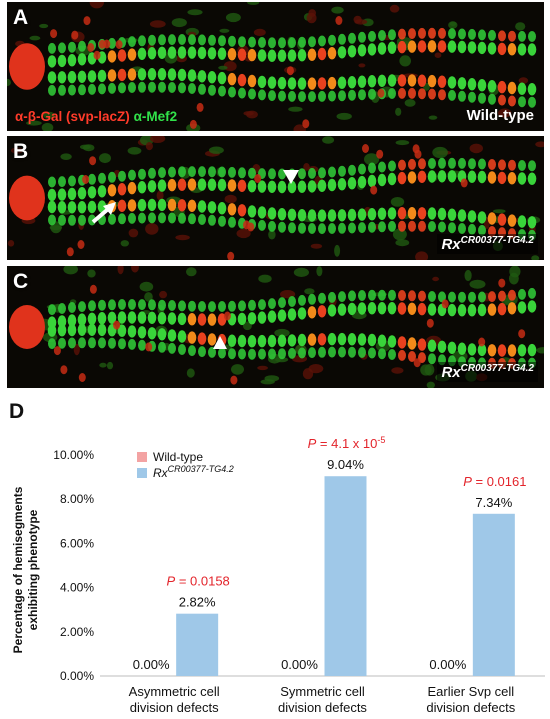  I want to click on y-tick-label: 6.00%, so click(77, 543).